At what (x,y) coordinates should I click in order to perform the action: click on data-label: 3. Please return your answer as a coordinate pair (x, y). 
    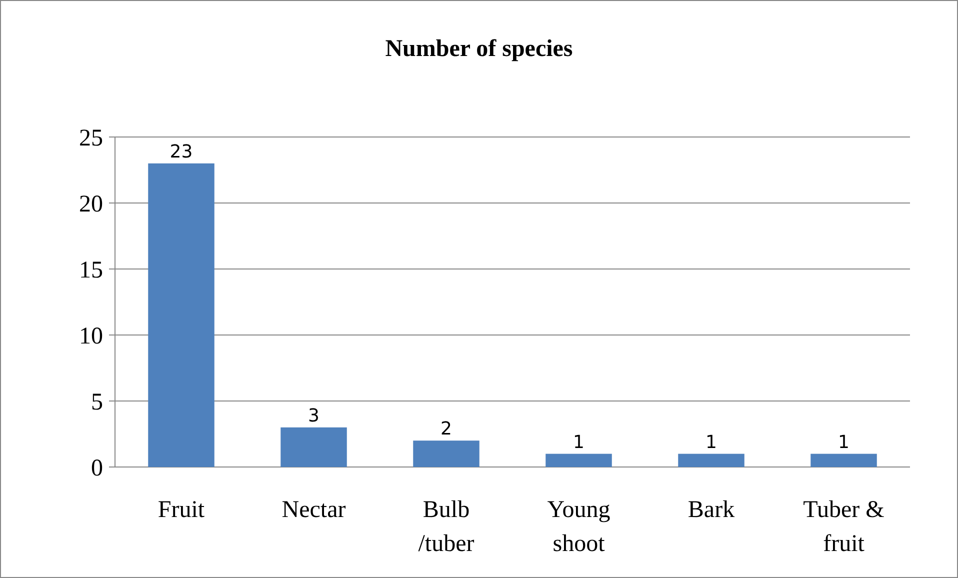
    Looking at the image, I should click on (314, 415).